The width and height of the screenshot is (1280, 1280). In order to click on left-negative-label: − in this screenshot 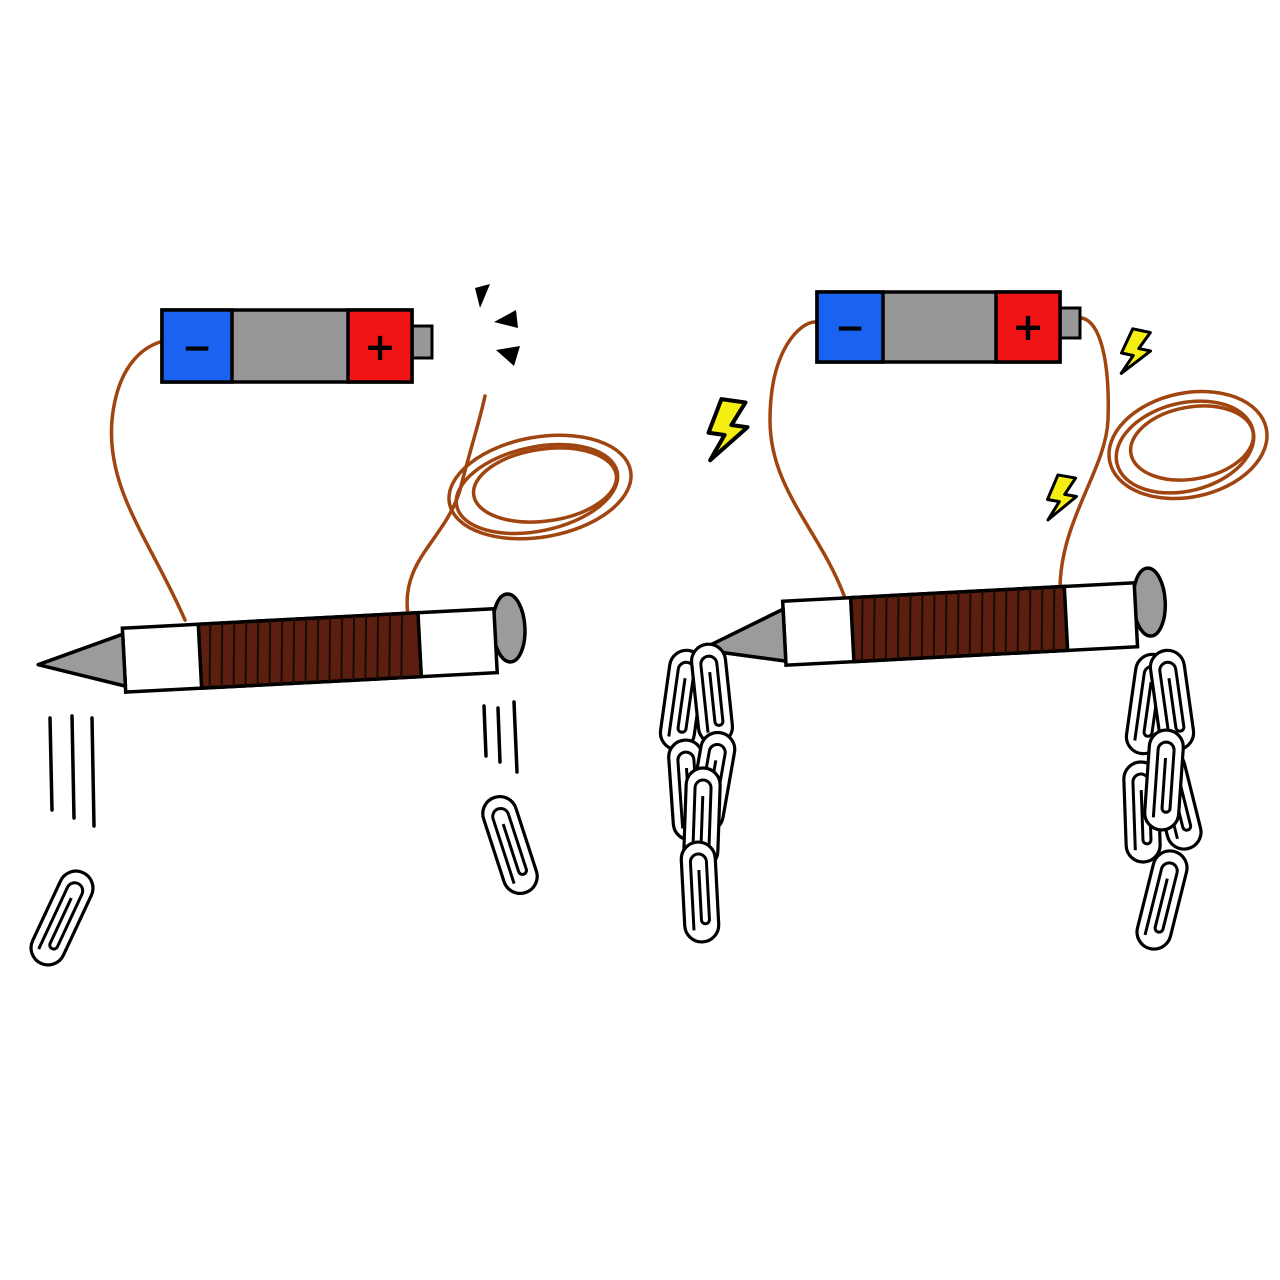, I will do `click(197, 348)`.